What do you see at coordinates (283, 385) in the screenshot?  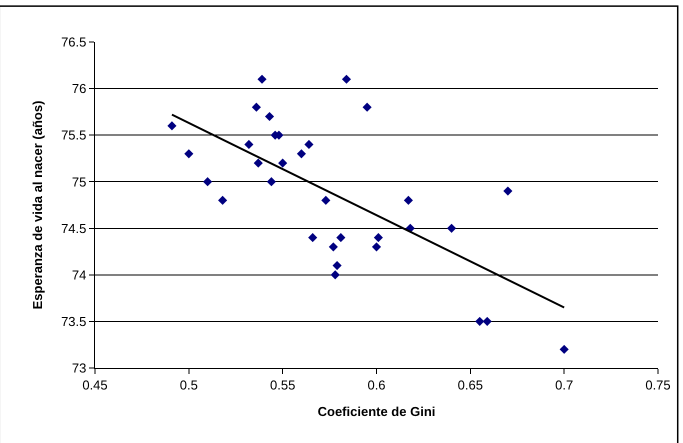 I see `x-tick-label: 0.55` at bounding box center [283, 385].